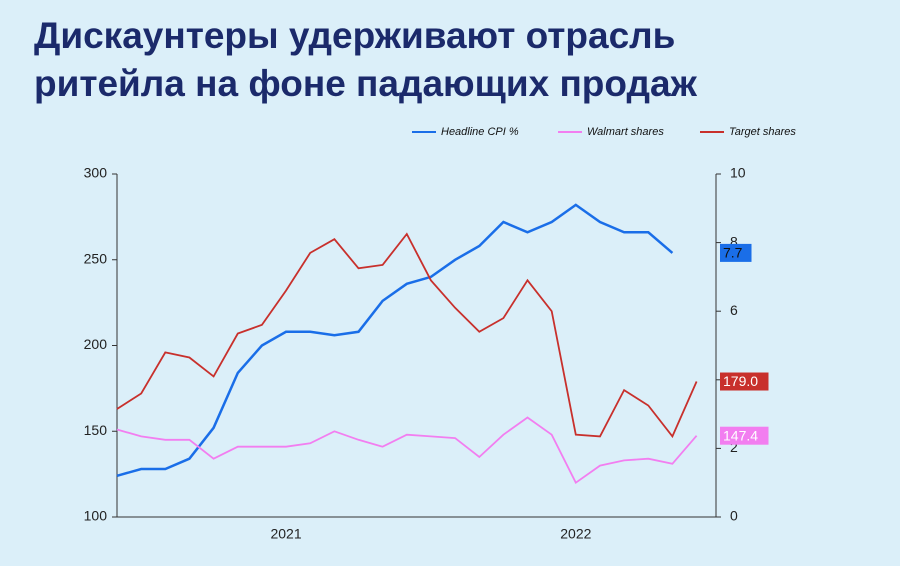 This screenshot has height=566, width=900. I want to click on legend-label: Walmart shares, so click(625, 132).